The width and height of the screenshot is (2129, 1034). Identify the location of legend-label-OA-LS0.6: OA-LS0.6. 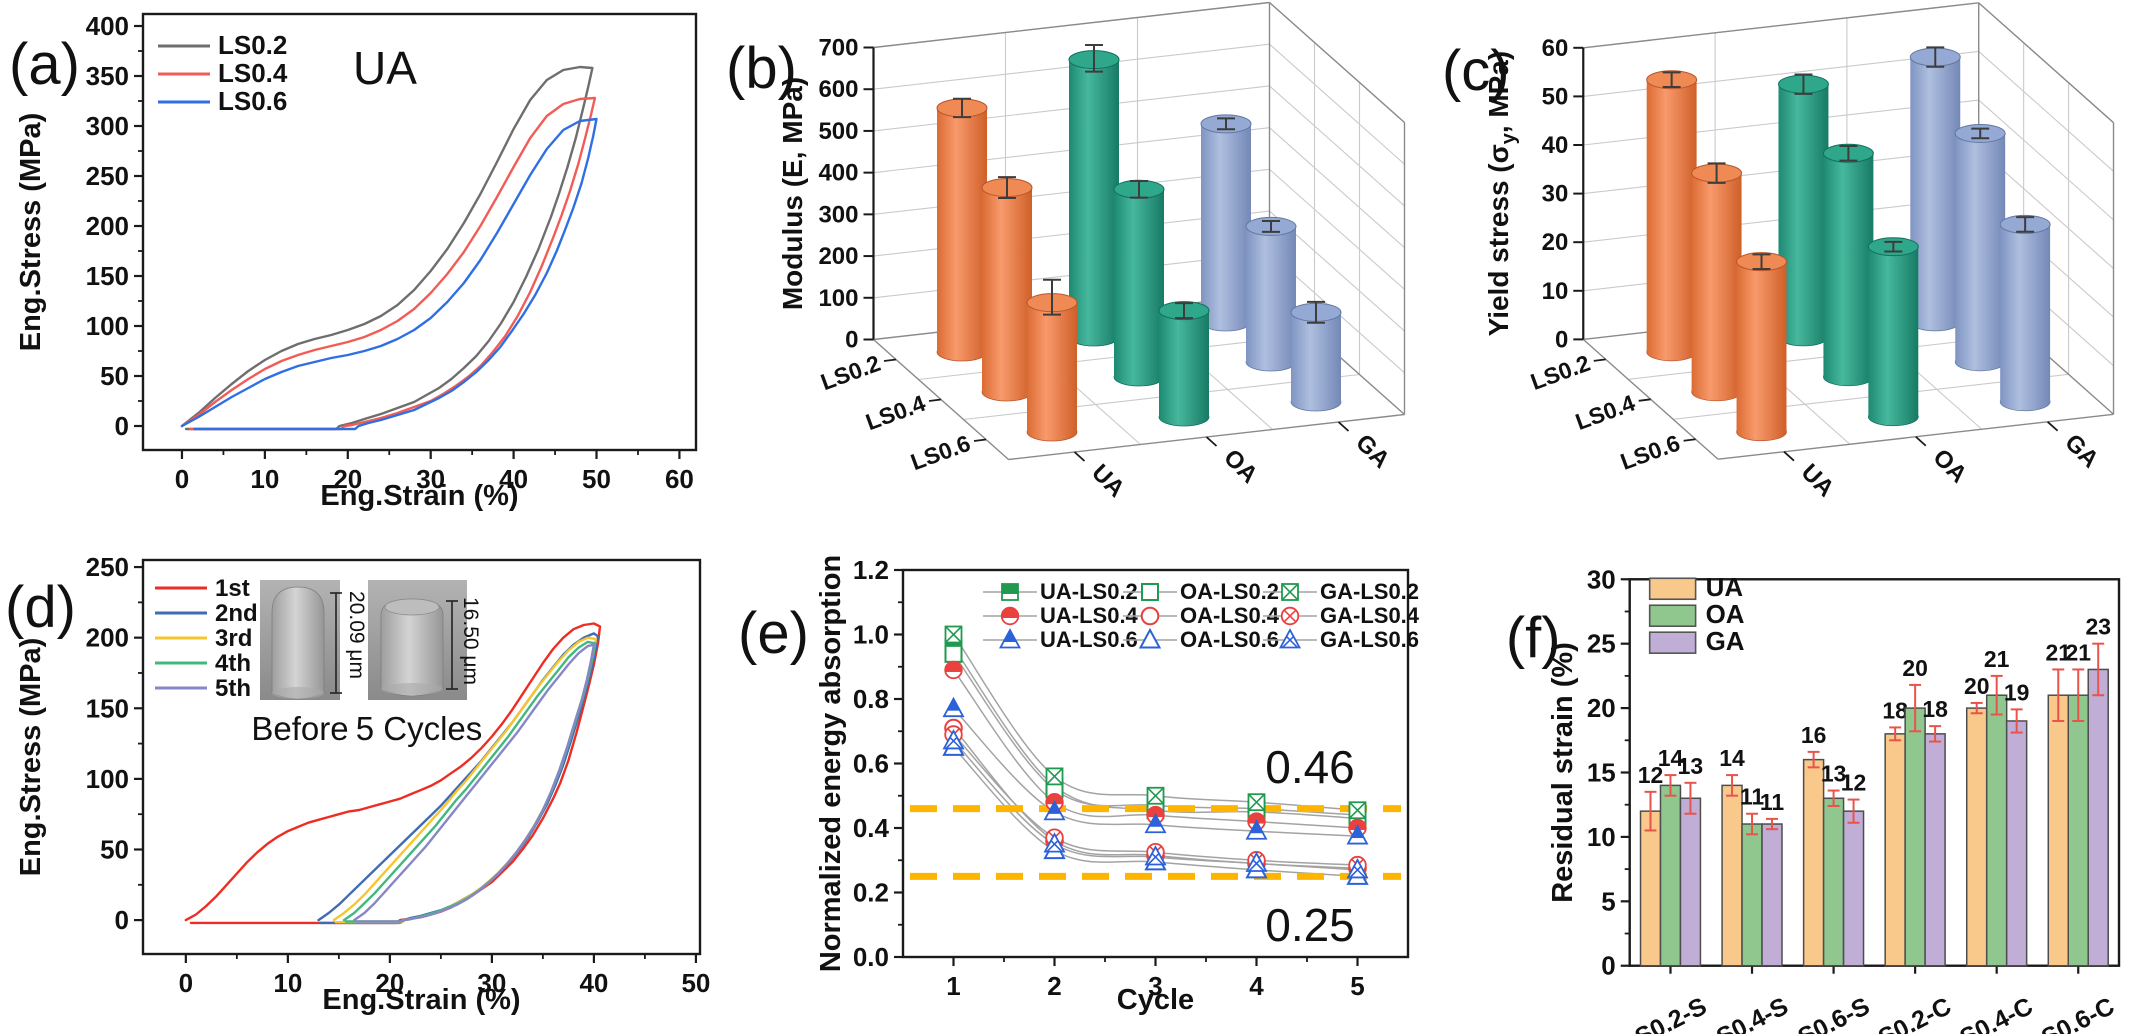
(1229, 639).